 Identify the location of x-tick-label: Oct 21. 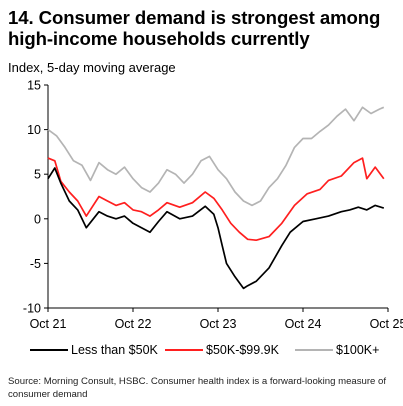
(48, 324).